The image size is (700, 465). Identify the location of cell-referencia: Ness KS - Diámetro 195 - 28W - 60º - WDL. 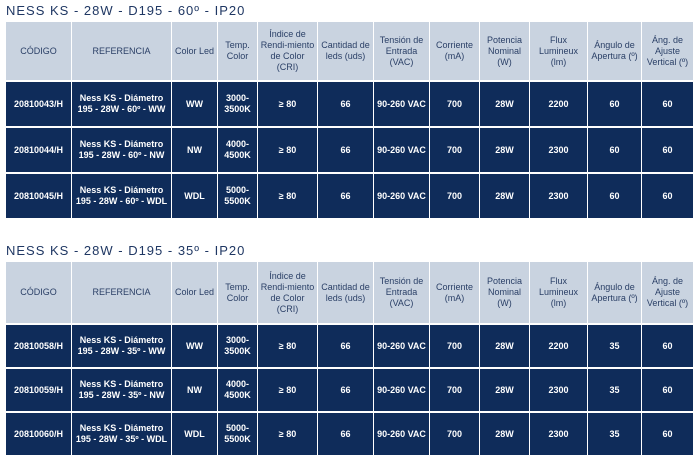
(122, 197).